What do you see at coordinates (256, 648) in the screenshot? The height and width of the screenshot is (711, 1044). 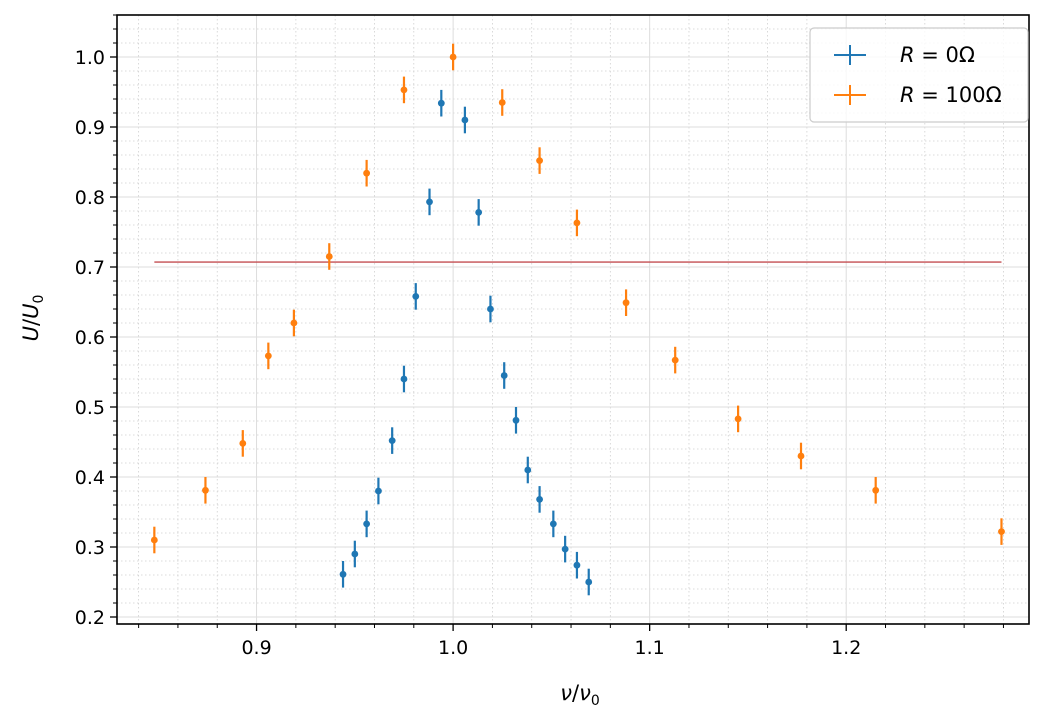 I see `x-tick-label: 0.9` at bounding box center [256, 648].